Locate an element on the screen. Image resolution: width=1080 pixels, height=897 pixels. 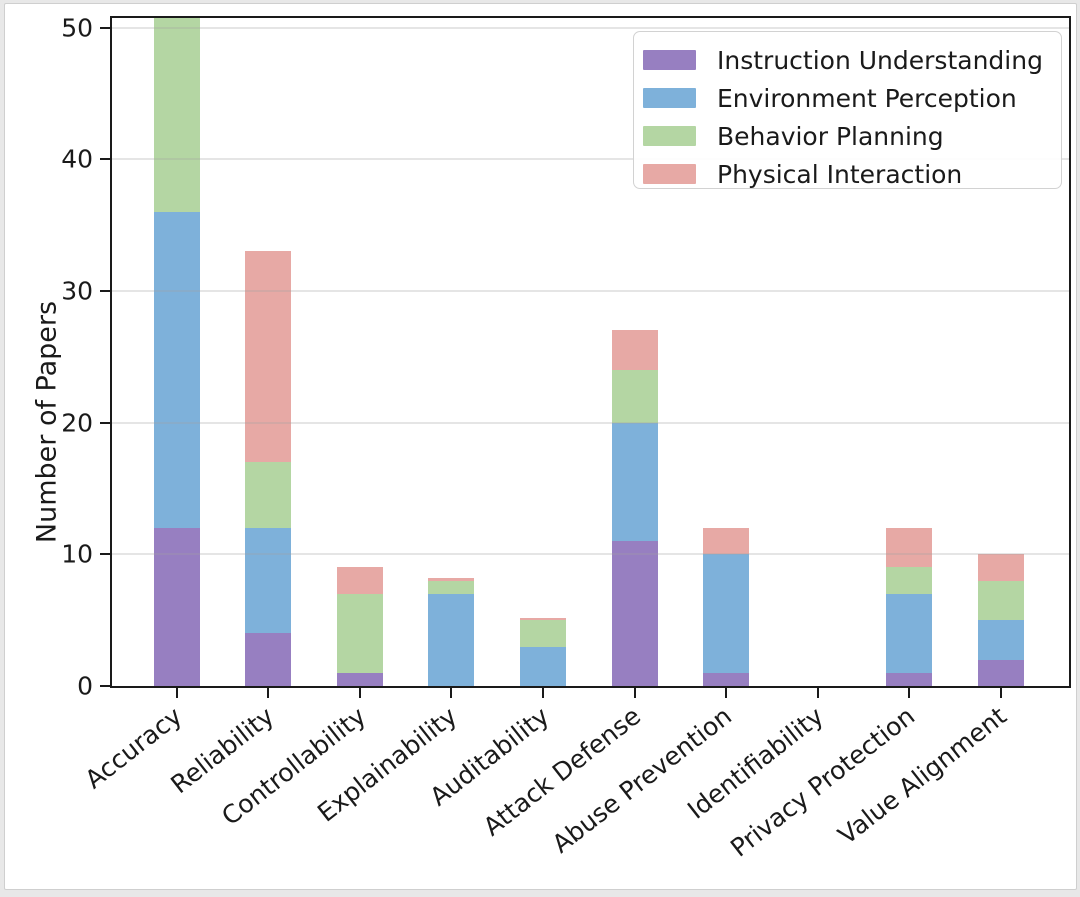
bar-controllability is located at coordinates (359, 625).